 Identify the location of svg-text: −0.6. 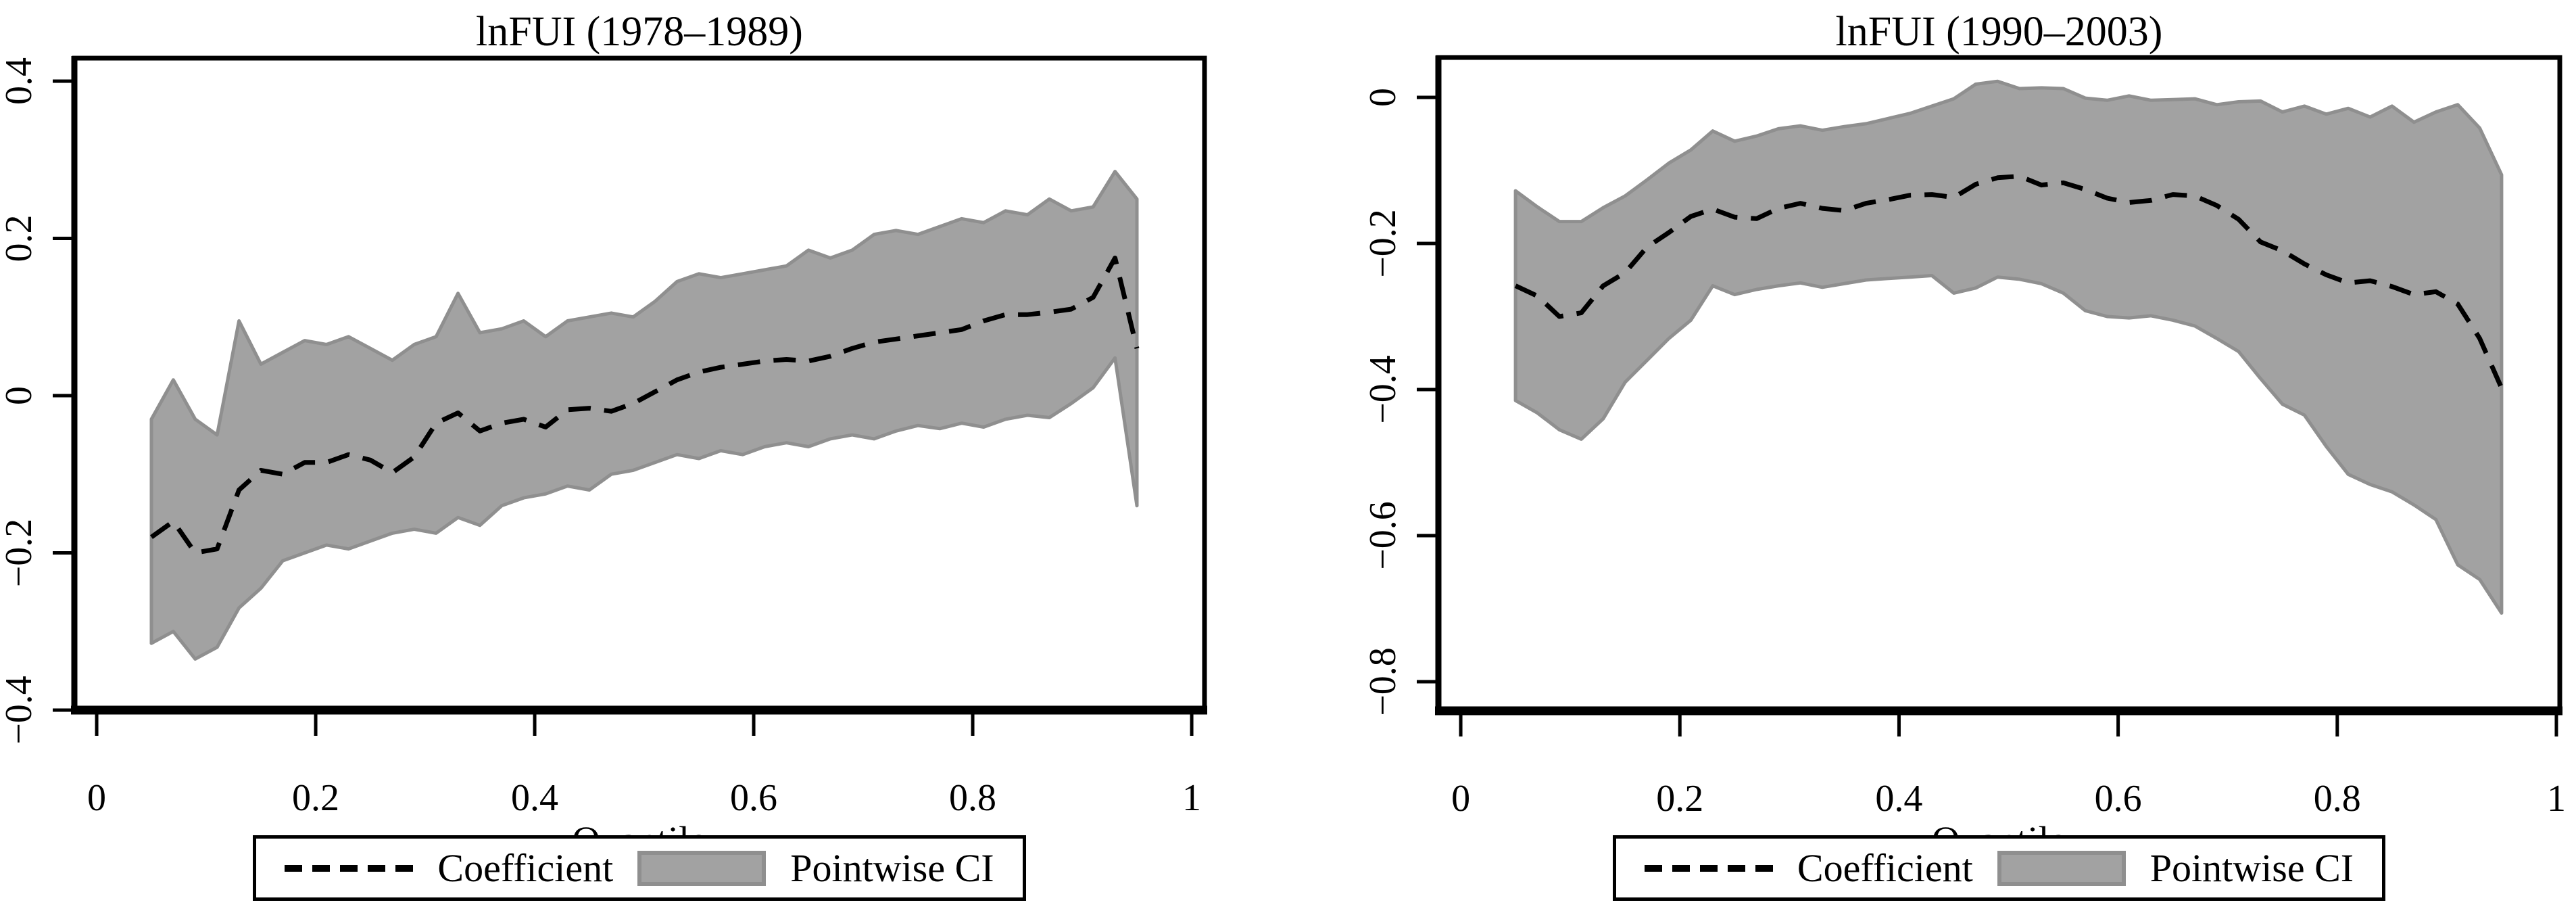
(1383, 535).